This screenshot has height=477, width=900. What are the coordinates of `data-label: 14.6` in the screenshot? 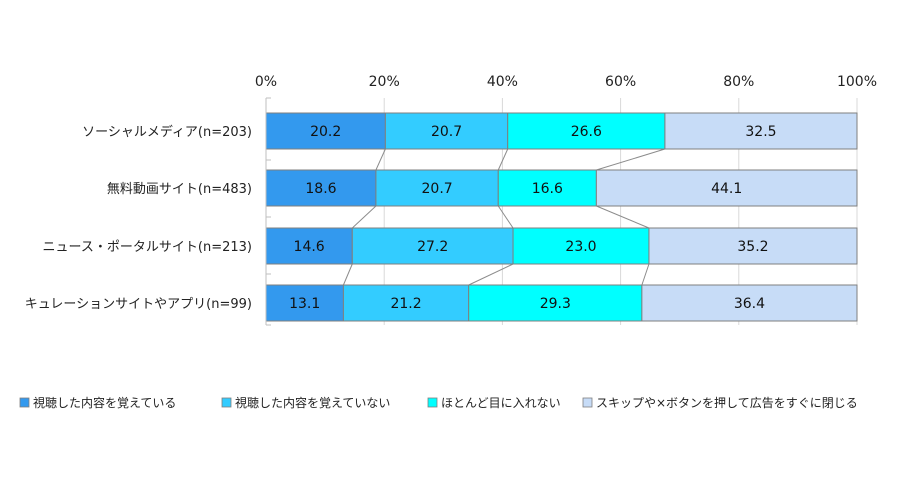 It's located at (309, 247).